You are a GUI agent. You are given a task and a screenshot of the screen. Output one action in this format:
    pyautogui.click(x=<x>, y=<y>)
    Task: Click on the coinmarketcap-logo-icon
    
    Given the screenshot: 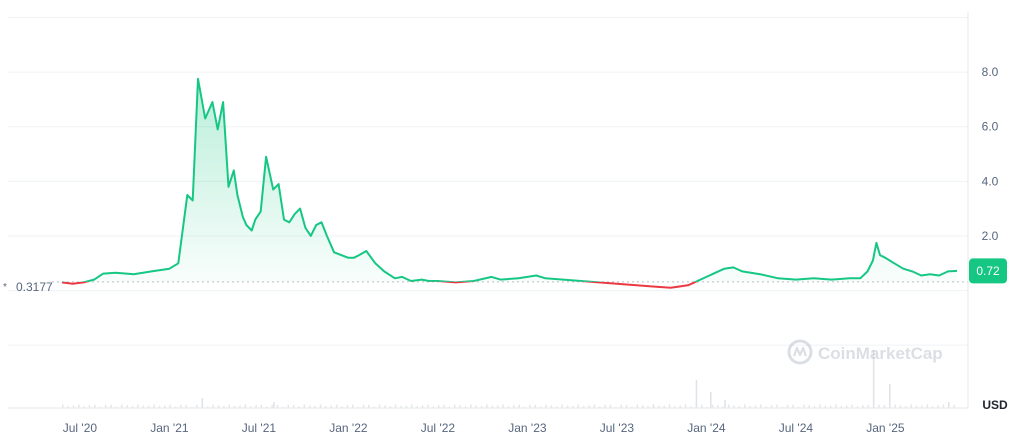 What is the action you would take?
    pyautogui.click(x=800, y=352)
    